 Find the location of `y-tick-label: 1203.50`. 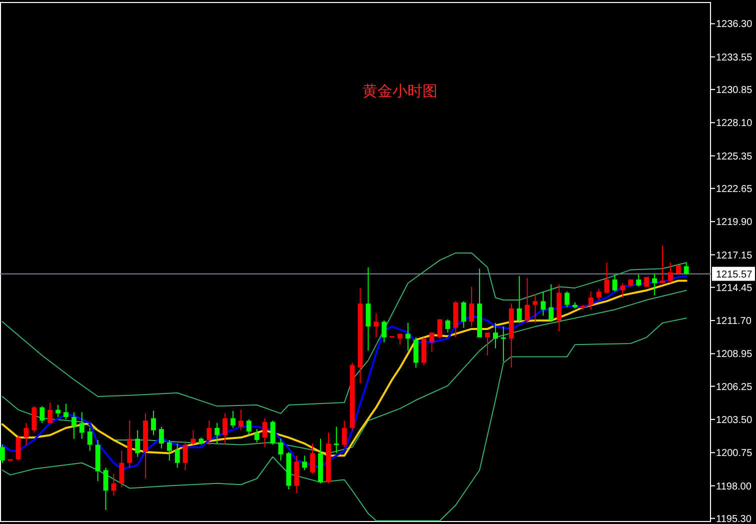

y-tick-label: 1203.50 is located at coordinates (734, 420).